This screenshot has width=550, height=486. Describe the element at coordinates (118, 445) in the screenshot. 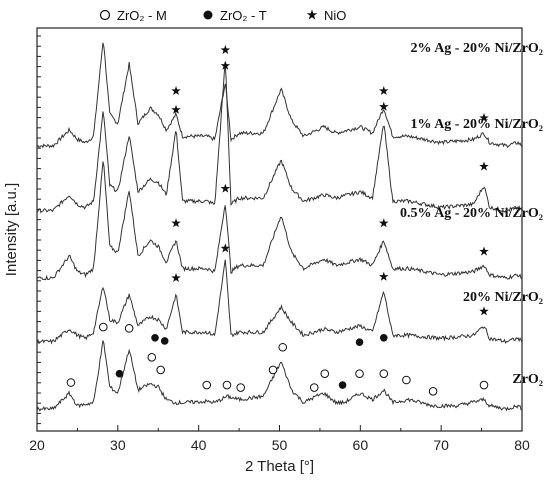

I see `x-tick-label: 30` at that location.